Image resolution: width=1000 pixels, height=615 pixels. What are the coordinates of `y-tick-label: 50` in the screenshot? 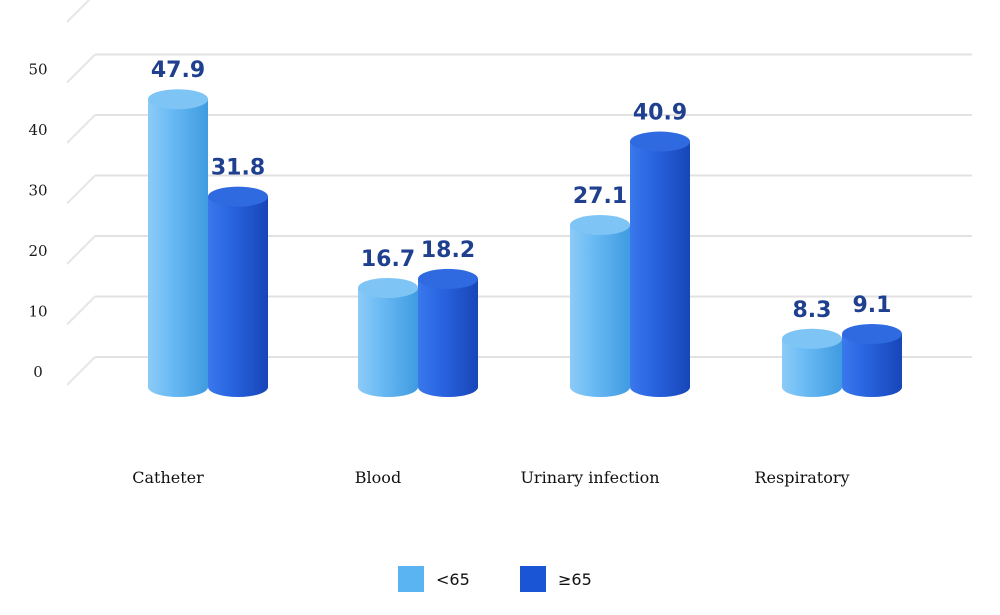 It's located at (37, 70).